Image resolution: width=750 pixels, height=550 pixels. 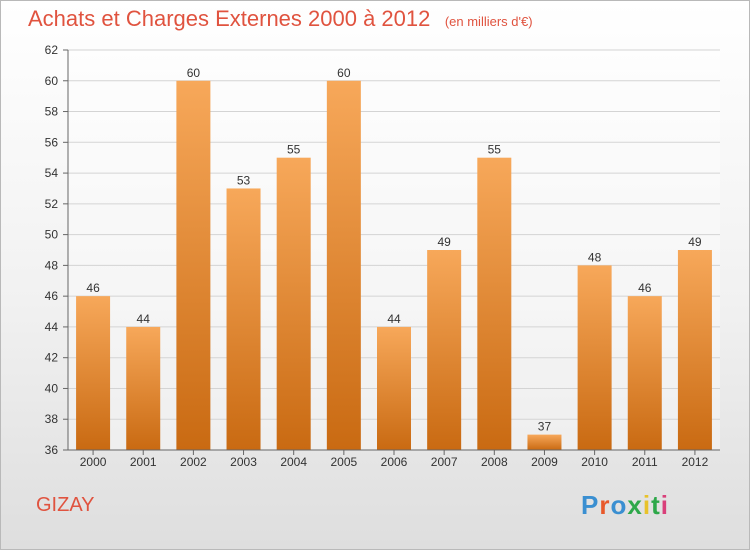 What do you see at coordinates (52, 50) in the screenshot?
I see `y-tick-label: 62` at bounding box center [52, 50].